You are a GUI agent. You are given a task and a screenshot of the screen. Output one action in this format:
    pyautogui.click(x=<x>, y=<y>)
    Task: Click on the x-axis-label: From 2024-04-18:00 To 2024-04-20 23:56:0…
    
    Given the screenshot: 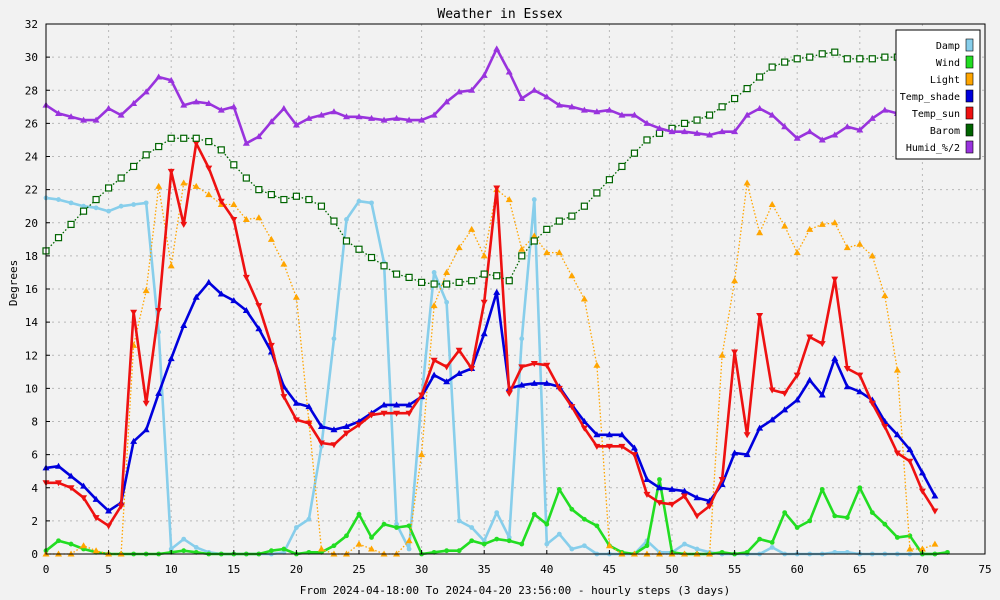 What is the action you would take?
    pyautogui.click(x=515, y=590)
    